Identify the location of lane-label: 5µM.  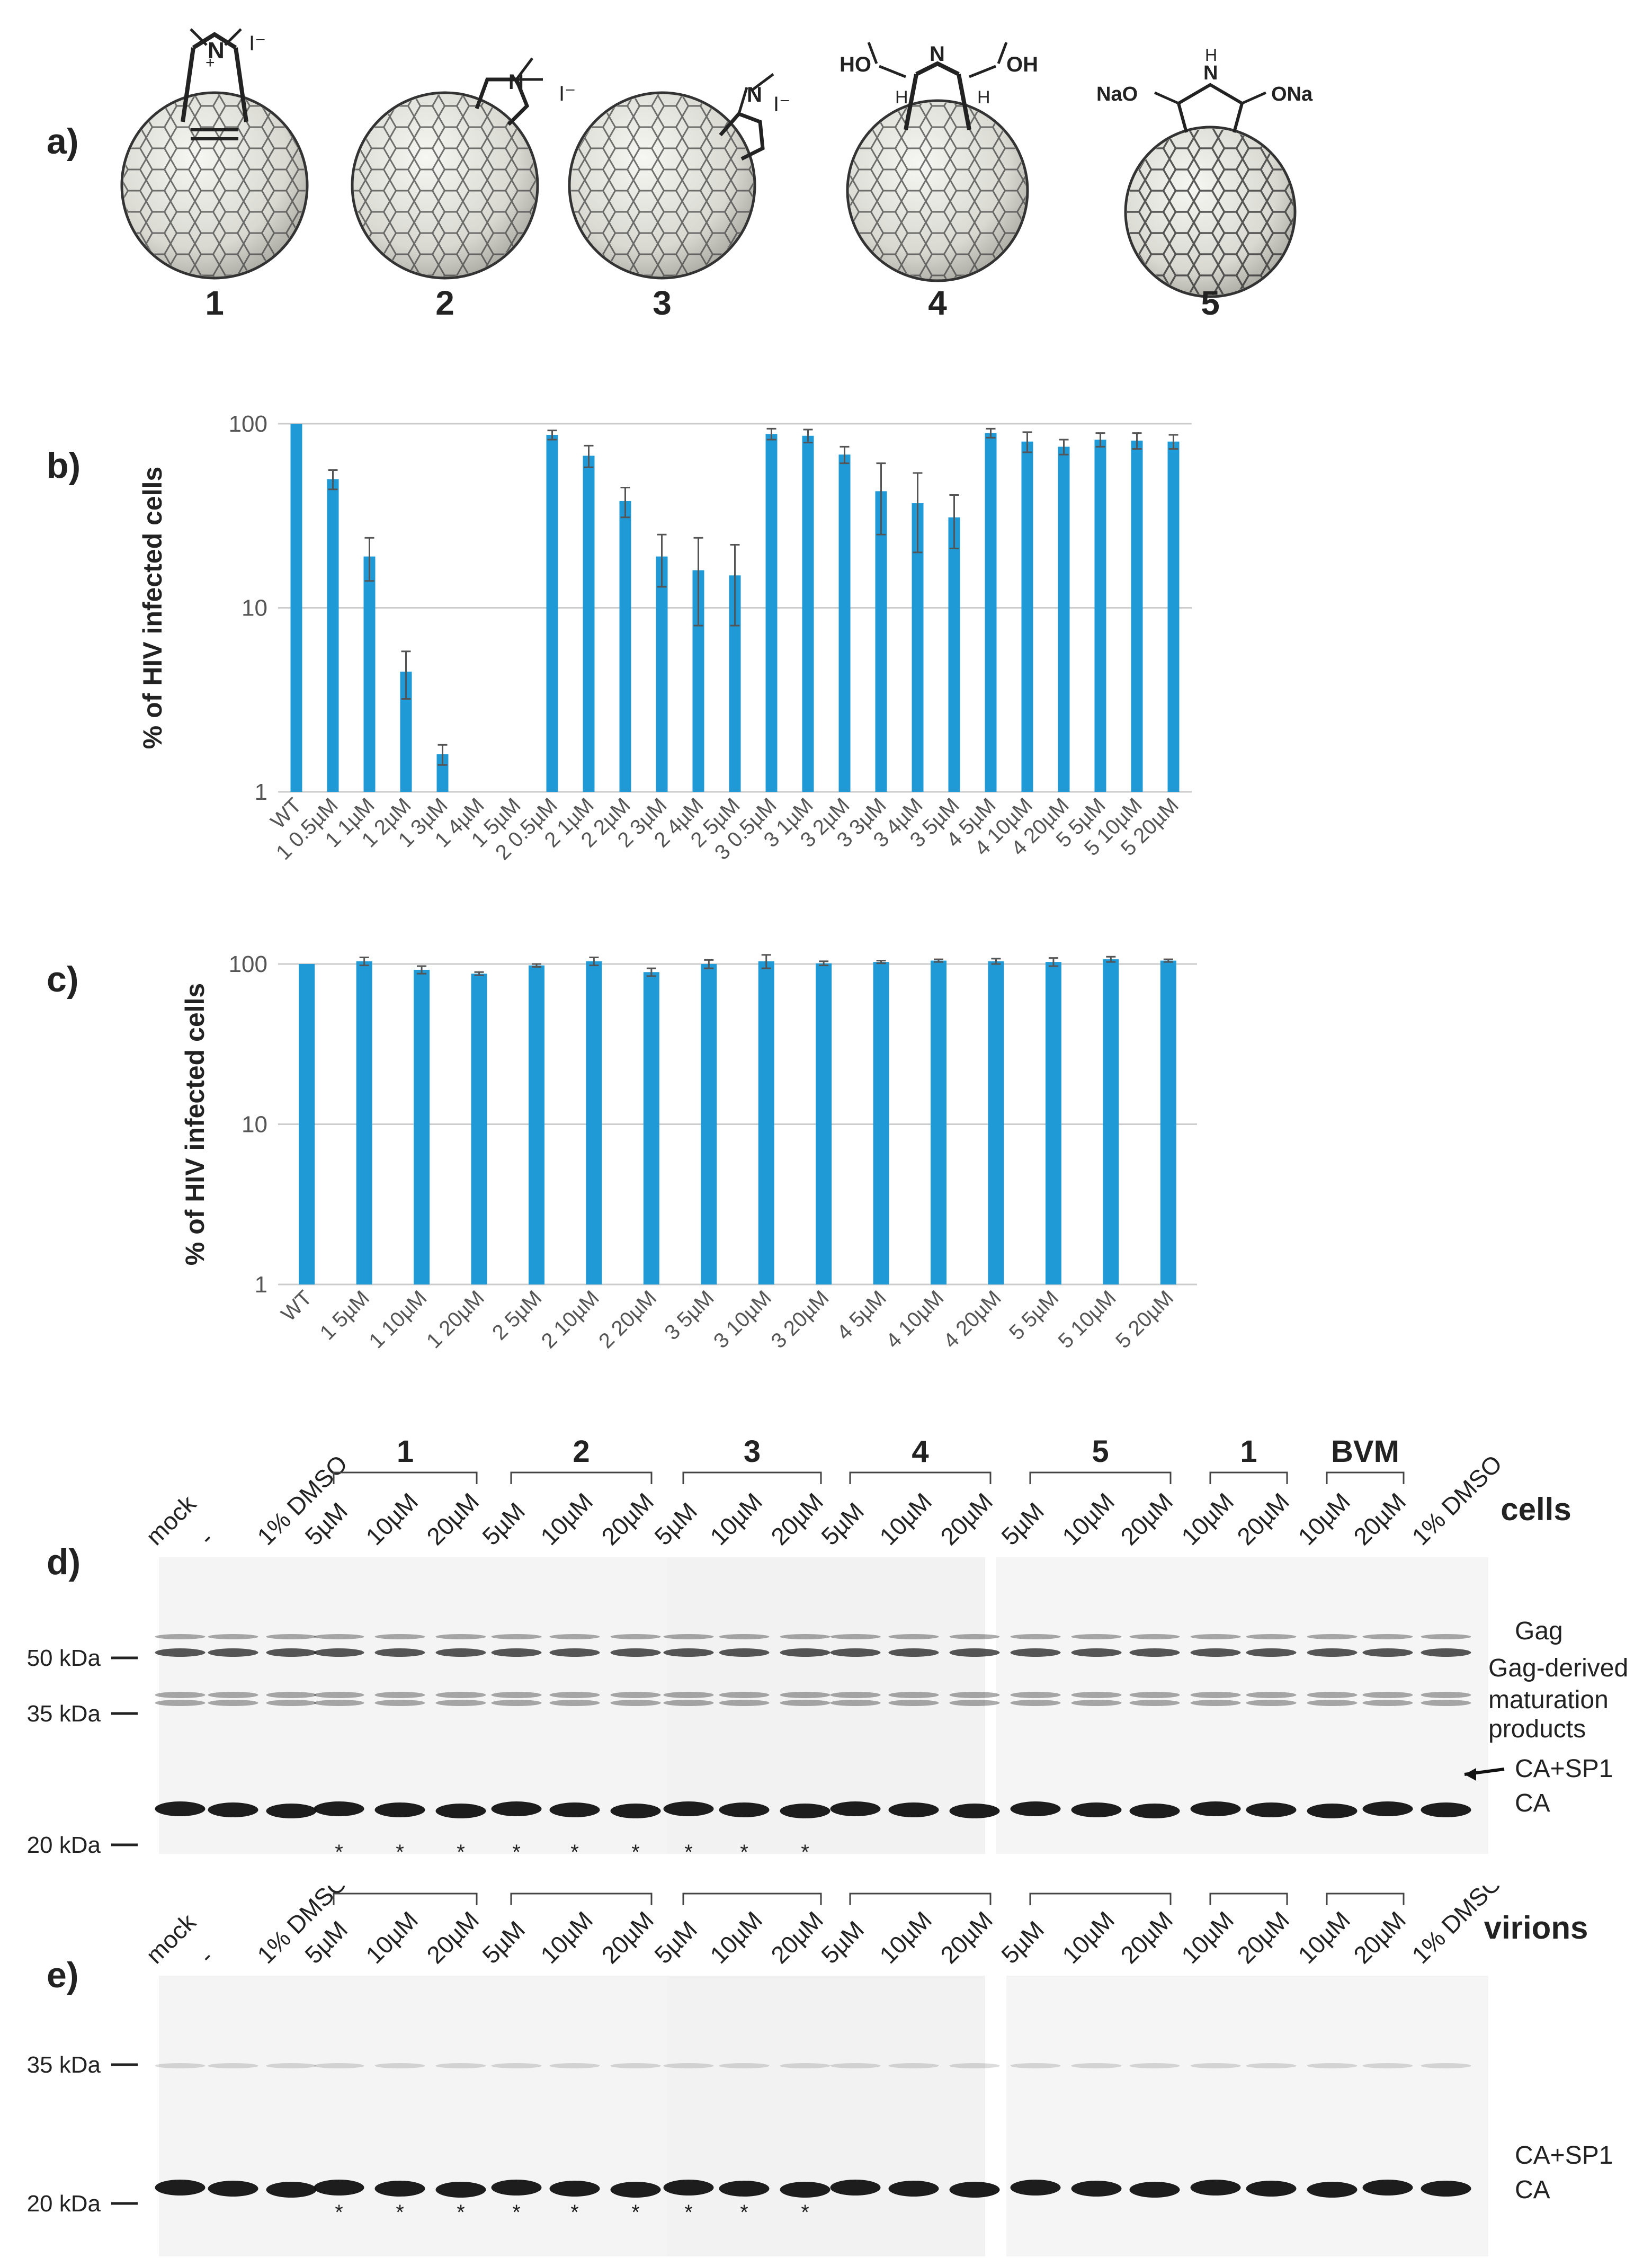
(1023, 1942).